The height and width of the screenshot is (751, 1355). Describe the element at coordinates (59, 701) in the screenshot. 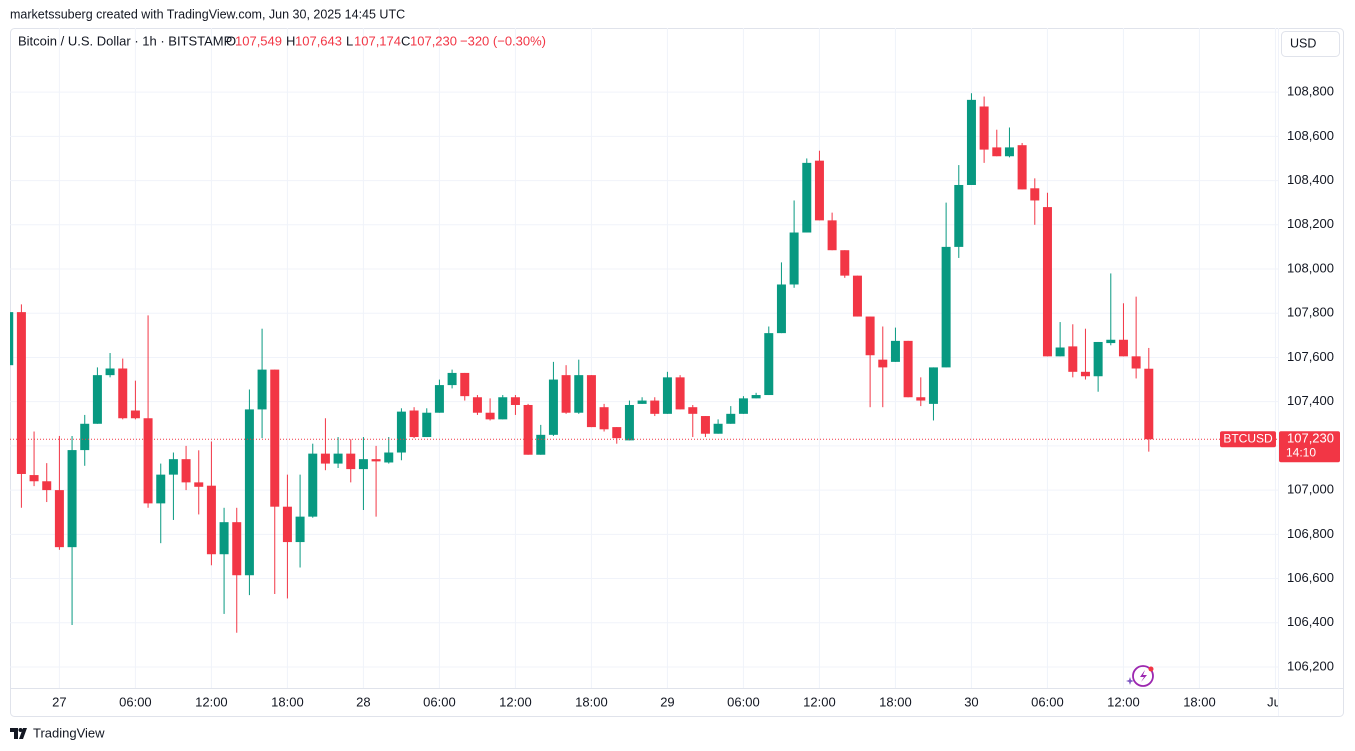

I see `x-tick-label: 27` at that location.